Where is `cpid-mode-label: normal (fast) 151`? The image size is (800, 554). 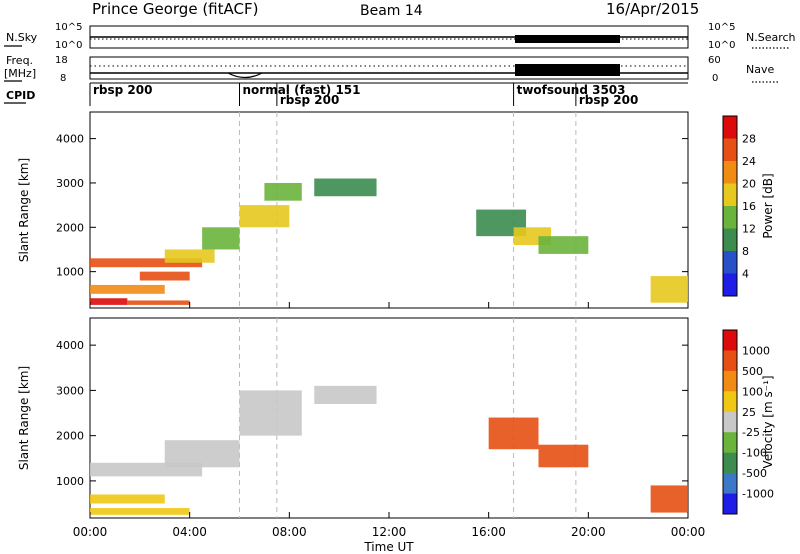 cpid-mode-label: normal (fast) 151 is located at coordinates (302, 90).